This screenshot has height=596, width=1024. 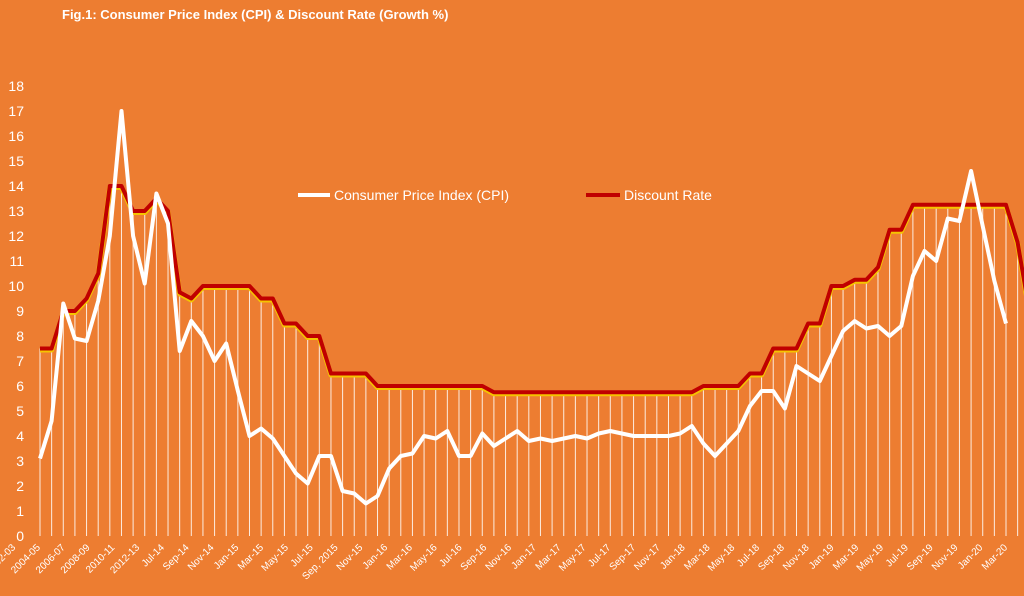 I want to click on y-tick-label: 8, so click(x=20, y=336).